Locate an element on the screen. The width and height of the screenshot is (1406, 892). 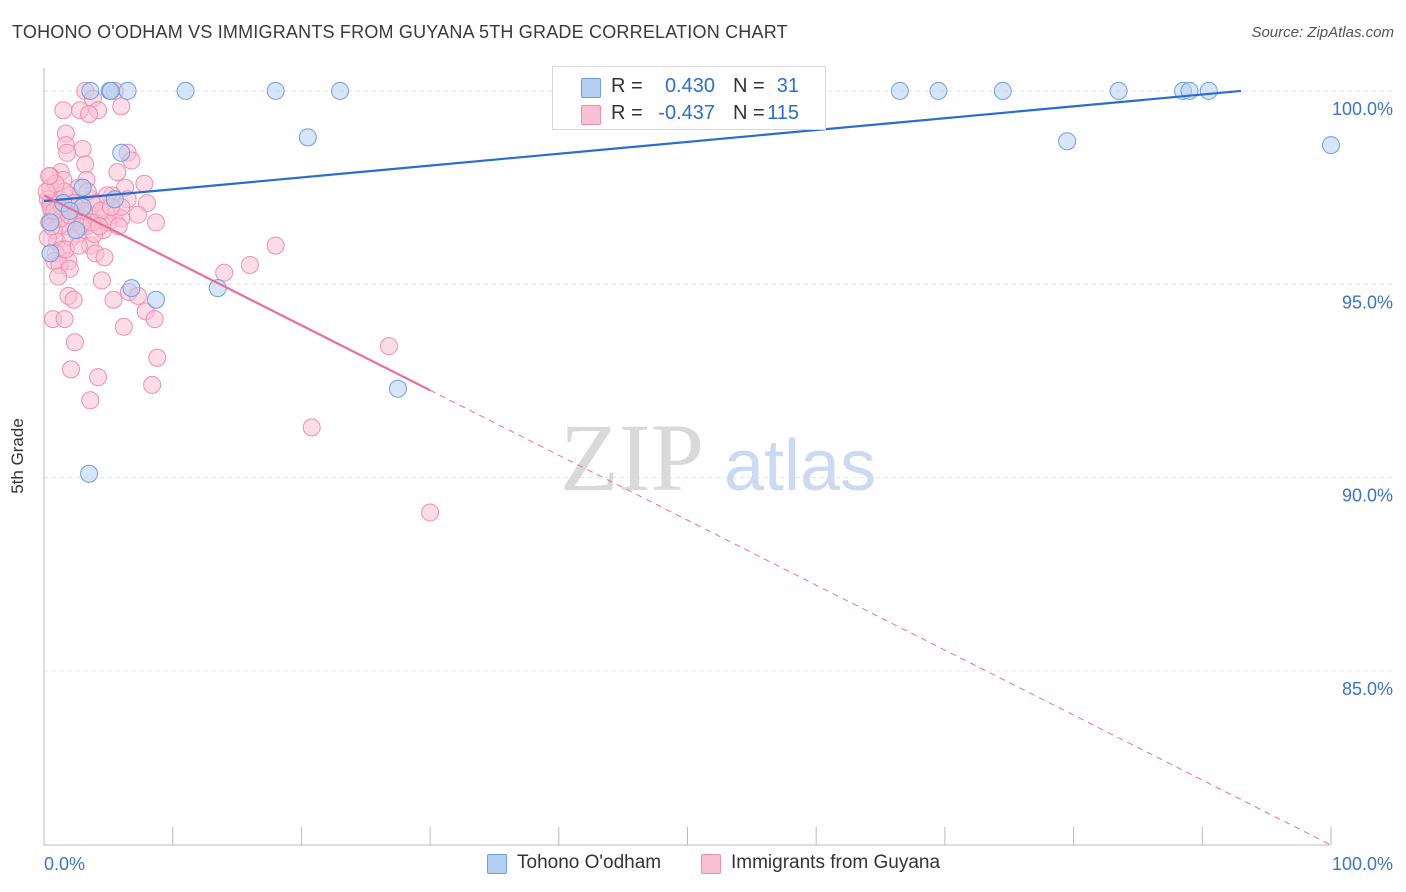
legend-r-value: 0.430 is located at coordinates (689, 86).